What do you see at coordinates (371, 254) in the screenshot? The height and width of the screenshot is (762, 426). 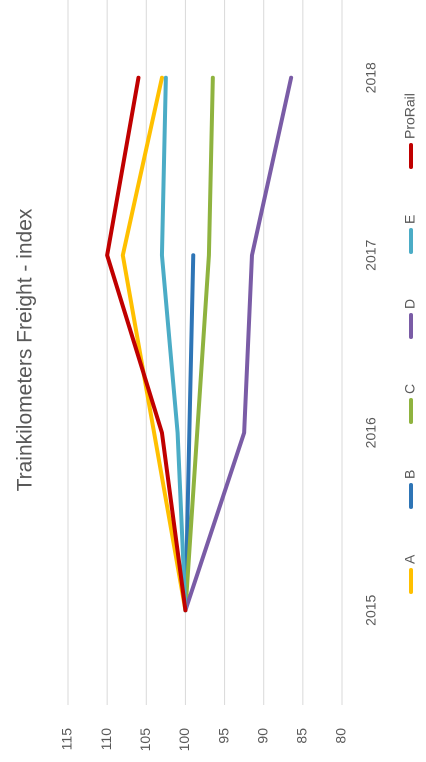 I see `x-tick-label: 2017` at bounding box center [371, 254].